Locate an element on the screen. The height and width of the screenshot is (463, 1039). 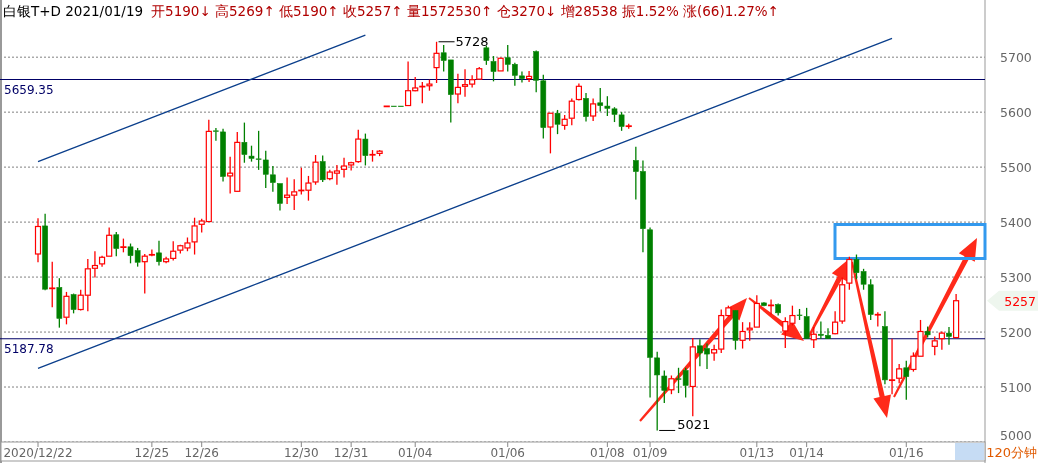
x-tick-label: 2020/12/22 is located at coordinates (38, 453).